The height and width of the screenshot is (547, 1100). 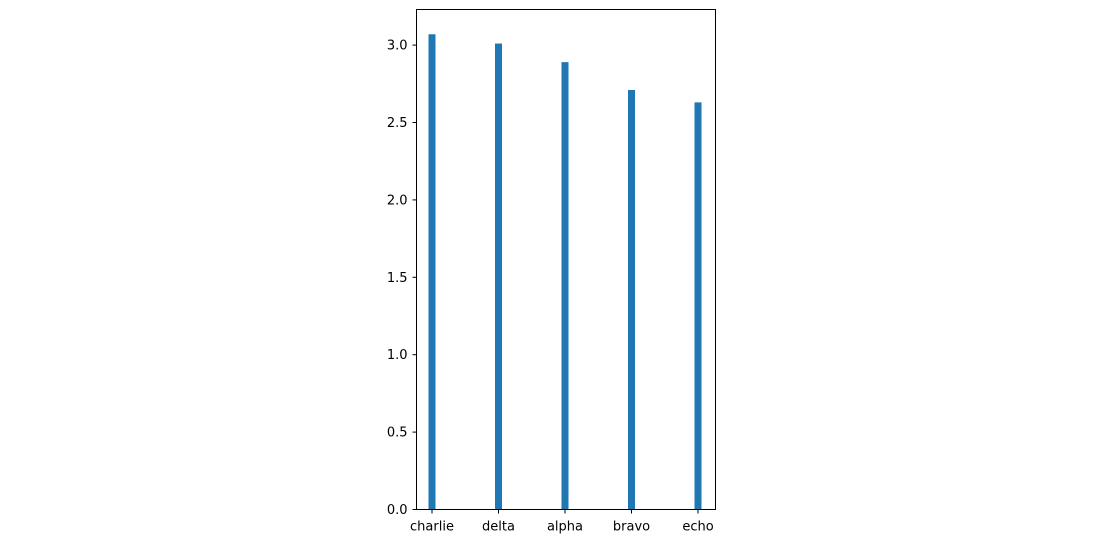 I want to click on bar-echo, so click(x=698, y=306).